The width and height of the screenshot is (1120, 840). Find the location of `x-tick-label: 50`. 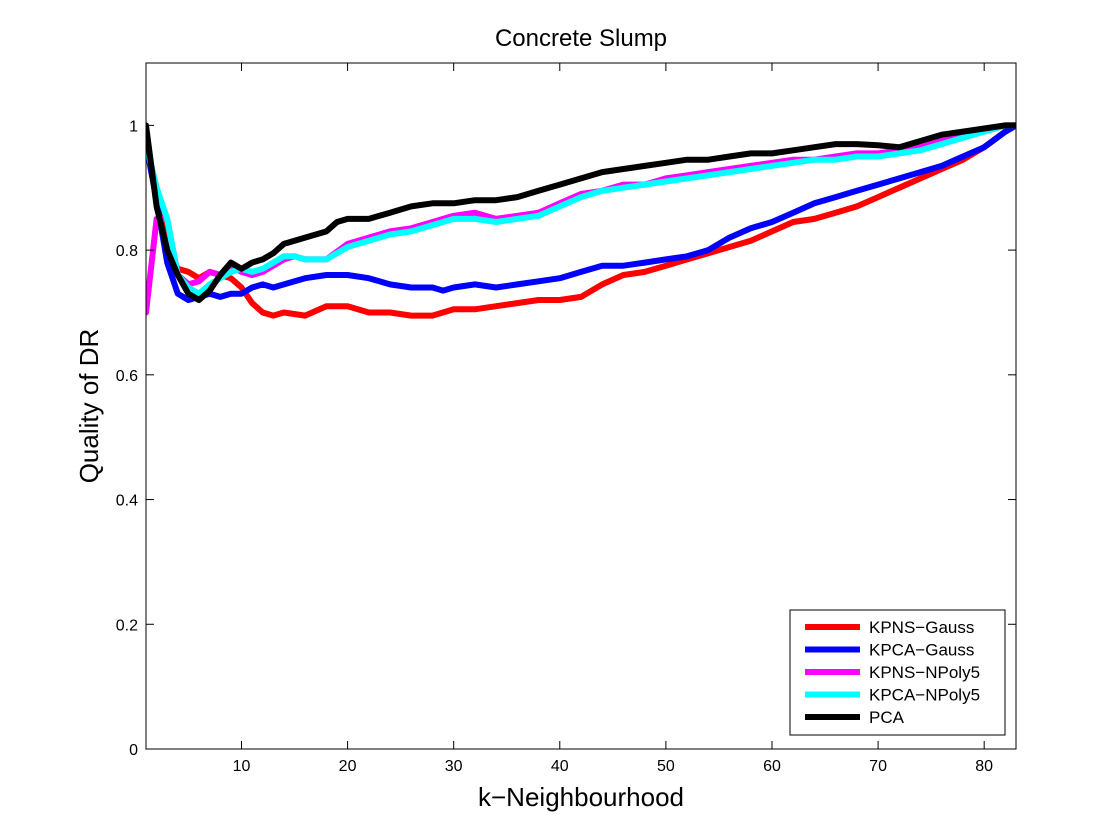

x-tick-label: 50 is located at coordinates (666, 766).